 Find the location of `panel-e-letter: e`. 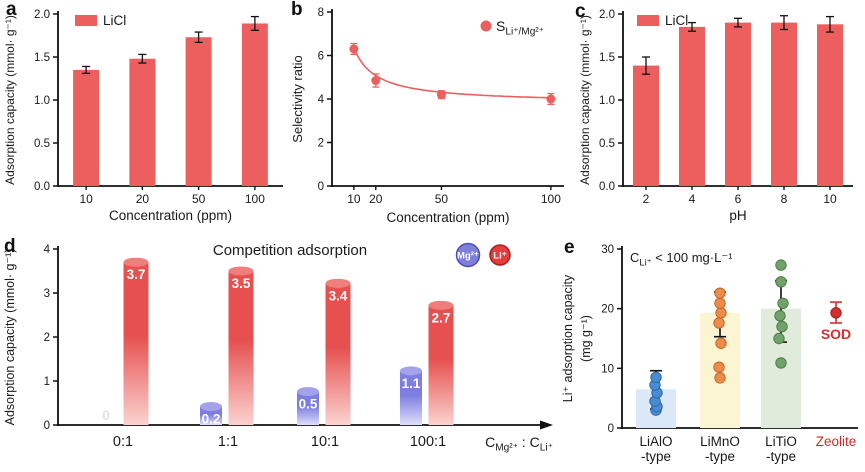

panel-e-letter: e is located at coordinates (569, 247).